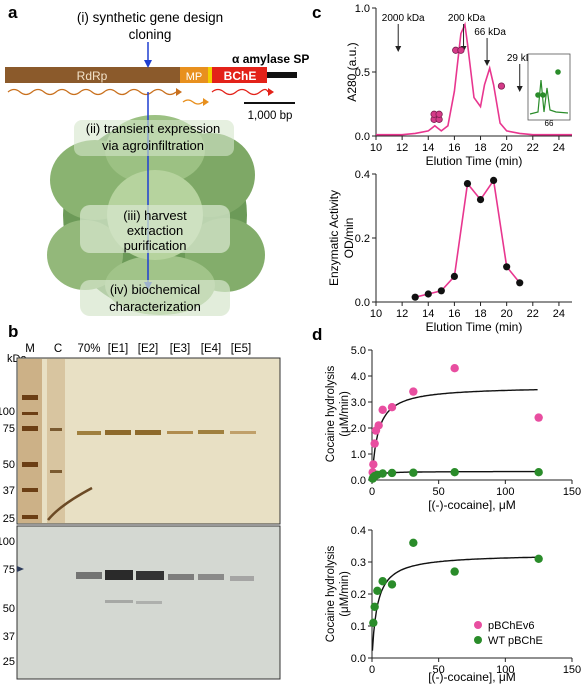 The image size is (582, 685). I want to click on a280-trace, so click(474, 78).